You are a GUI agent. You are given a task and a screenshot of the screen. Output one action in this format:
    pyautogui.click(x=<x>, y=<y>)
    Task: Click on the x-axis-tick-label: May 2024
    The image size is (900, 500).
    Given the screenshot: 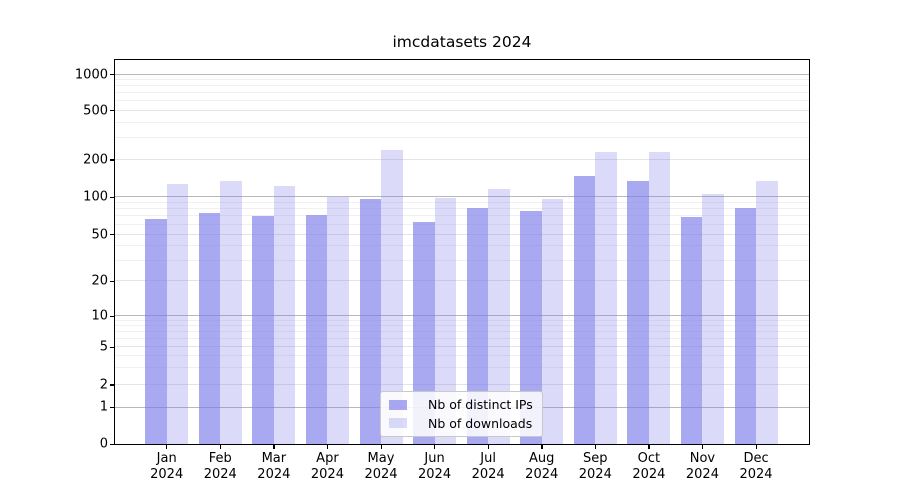 What is the action you would take?
    pyautogui.click(x=381, y=466)
    